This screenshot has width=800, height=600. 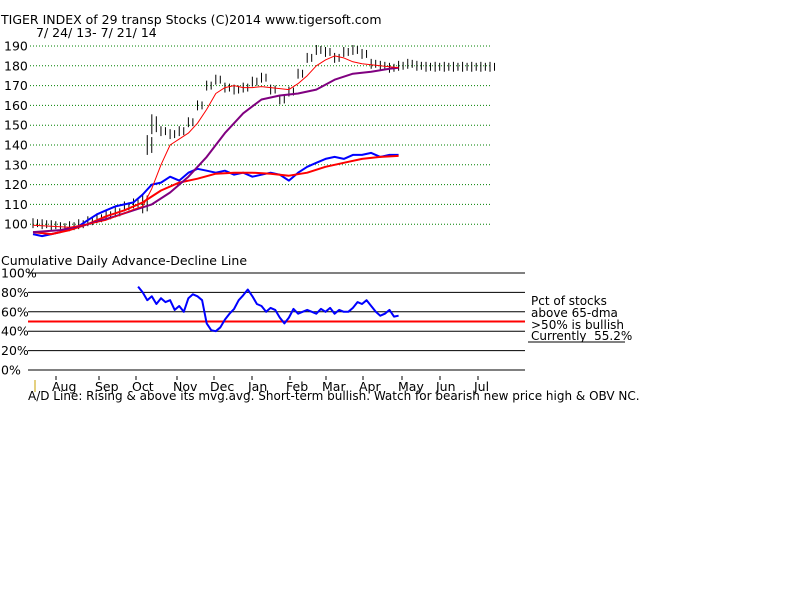 What do you see at coordinates (16, 145) in the screenshot?
I see `price-tick-label: 140` at bounding box center [16, 145].